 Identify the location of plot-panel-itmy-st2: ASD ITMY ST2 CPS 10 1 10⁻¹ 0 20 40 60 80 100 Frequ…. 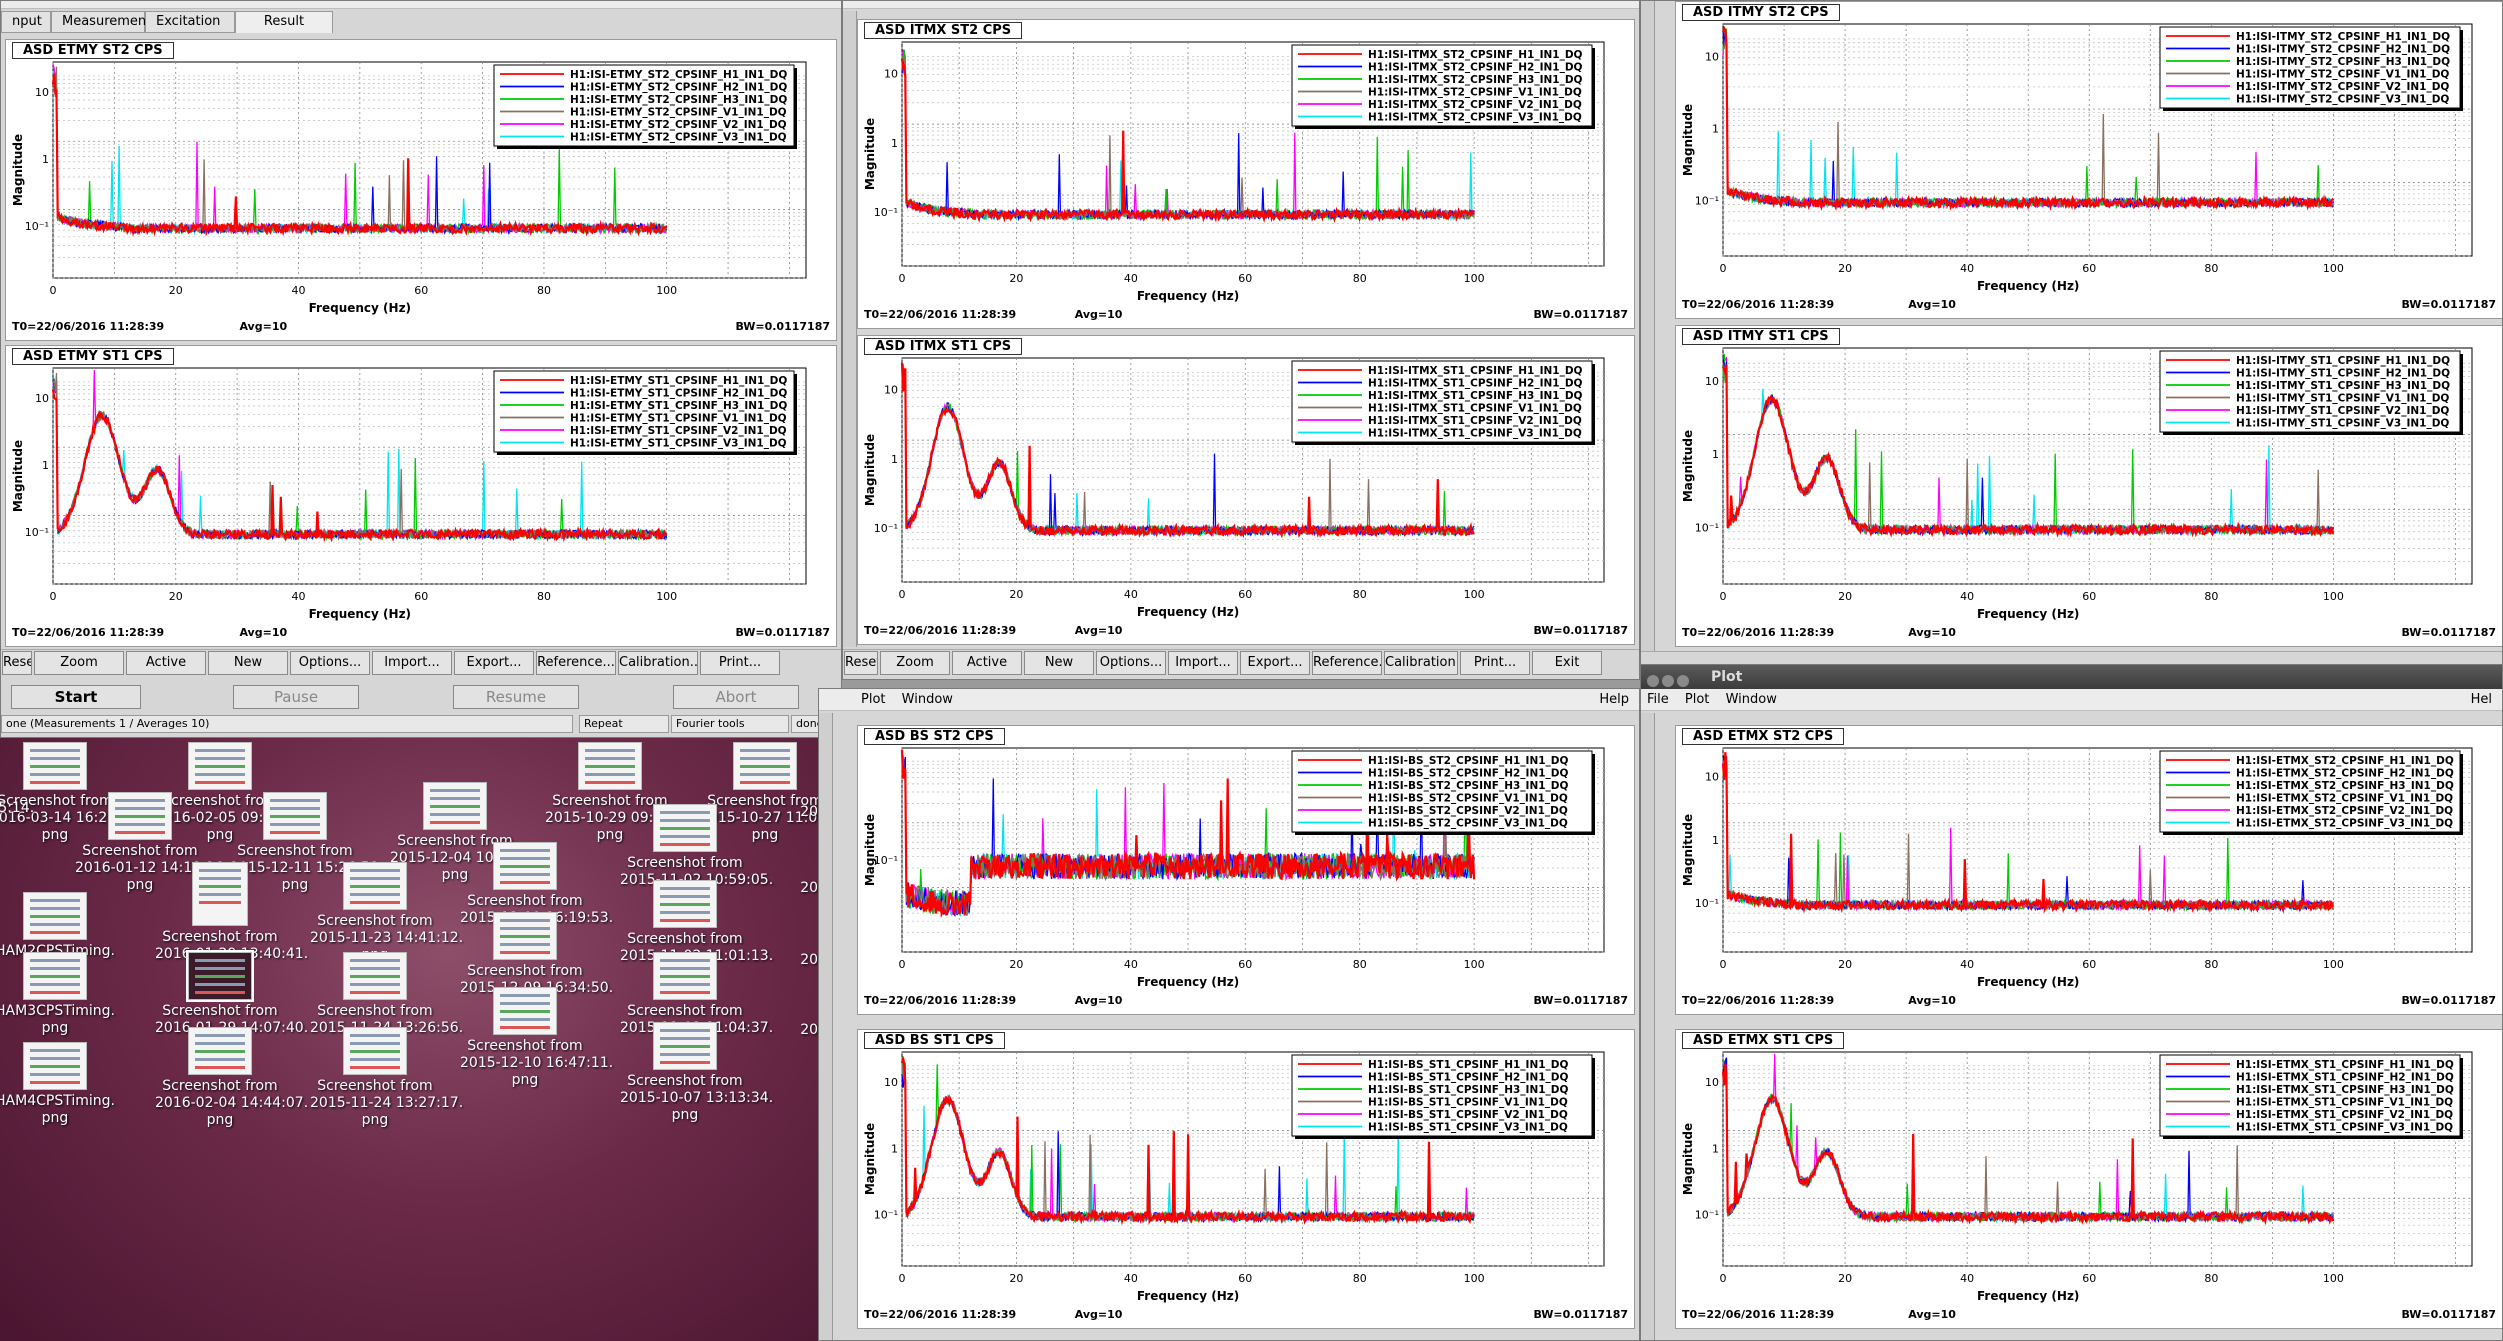
(2088, 160).